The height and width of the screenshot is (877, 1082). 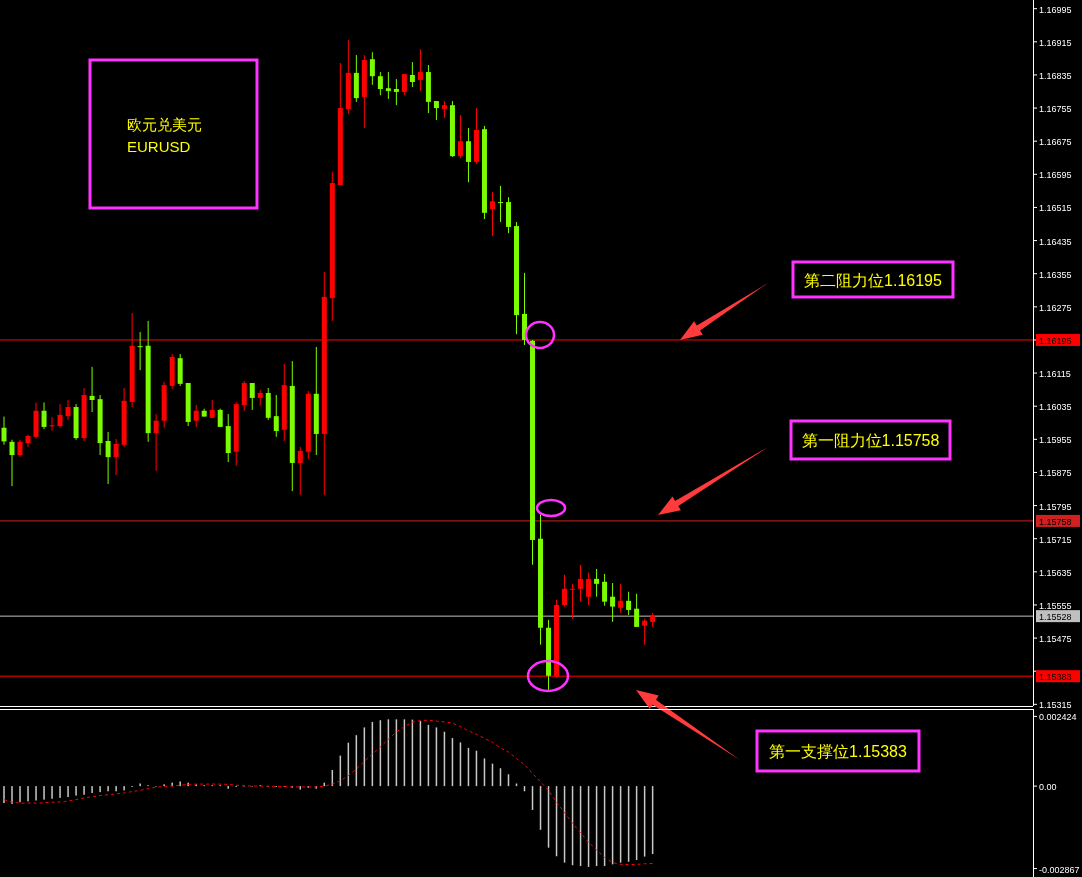 I want to click on y-tick-label: 1.16995, so click(x=1055, y=9).